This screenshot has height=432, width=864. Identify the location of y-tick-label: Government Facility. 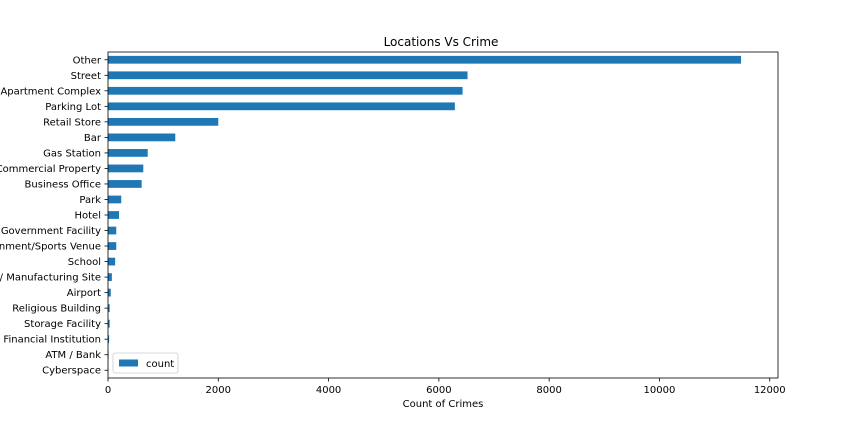
(51, 231).